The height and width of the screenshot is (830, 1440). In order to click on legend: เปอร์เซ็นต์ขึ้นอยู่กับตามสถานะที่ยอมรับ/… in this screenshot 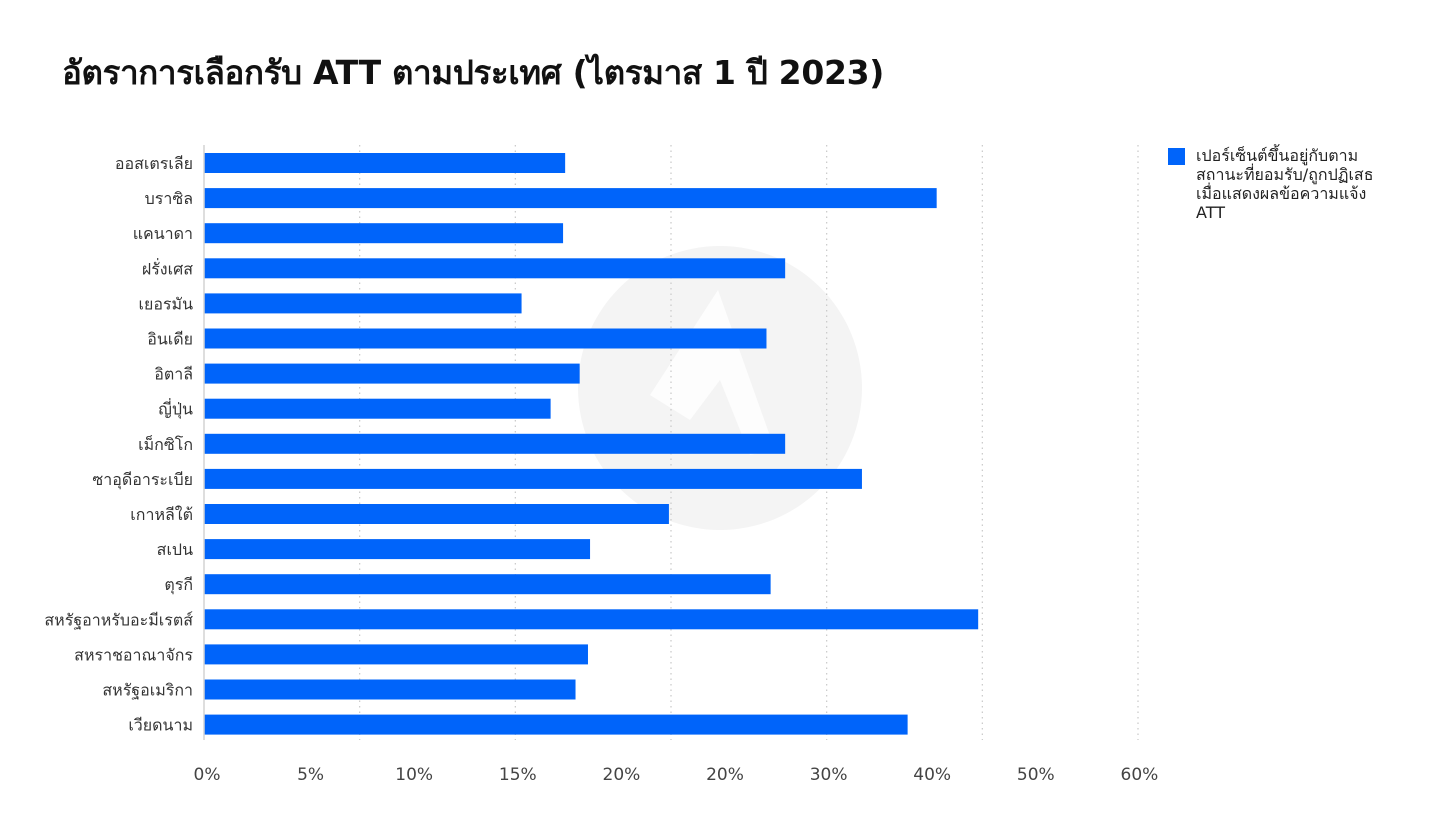, I will do `click(1283, 184)`.